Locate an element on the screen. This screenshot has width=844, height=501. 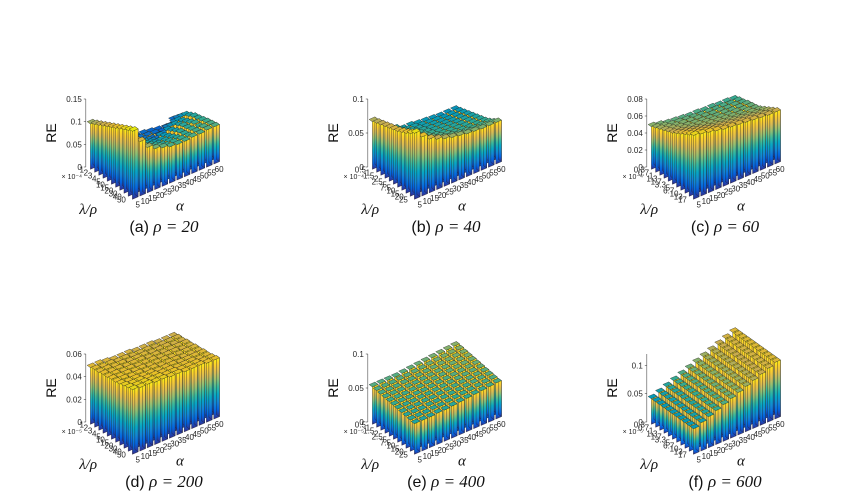
alpha-tick-label: 25 is located at coordinates (167, 447).